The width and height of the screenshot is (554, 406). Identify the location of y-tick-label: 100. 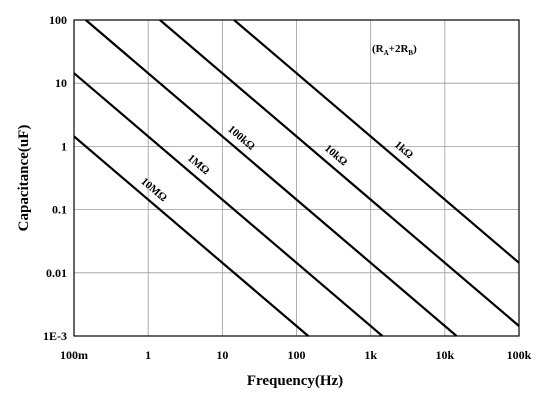
(58, 20).